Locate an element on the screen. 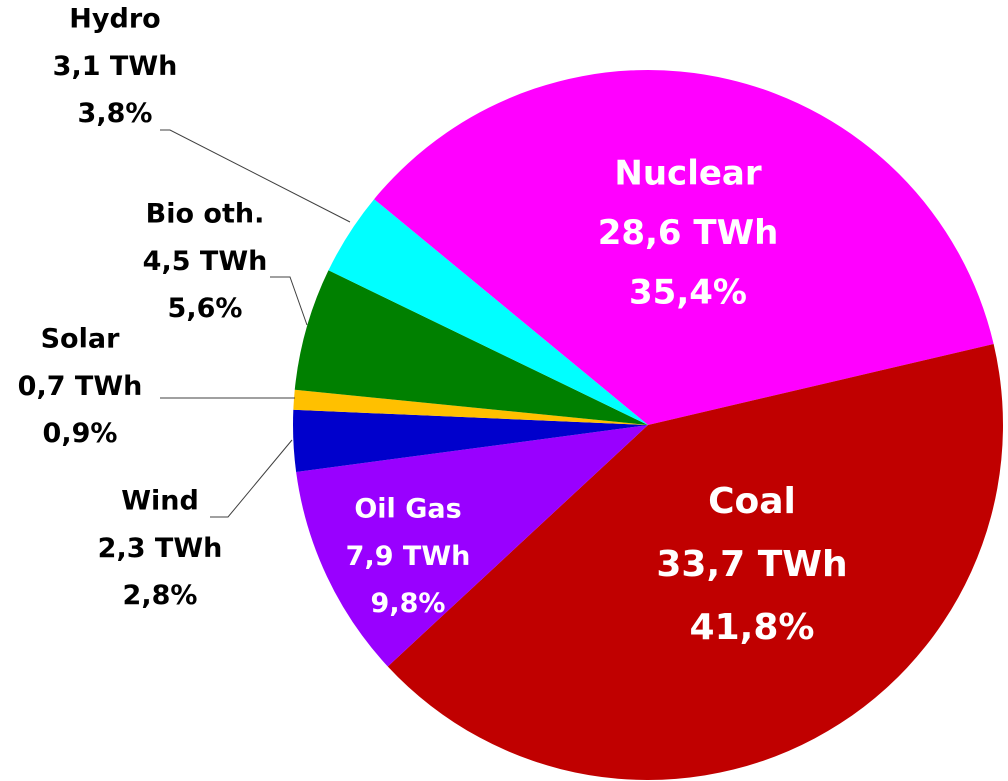 This screenshot has height=781, width=1008. twh-label: 7,9 TWh is located at coordinates (408, 556).